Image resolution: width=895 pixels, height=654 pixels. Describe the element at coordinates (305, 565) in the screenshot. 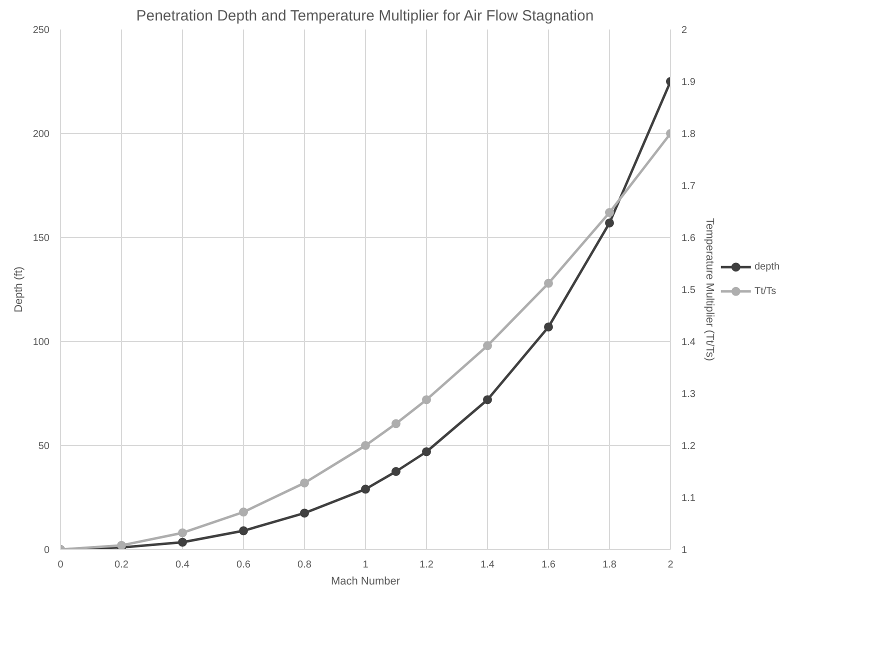

I see `x-tick-label: 0.8` at that location.